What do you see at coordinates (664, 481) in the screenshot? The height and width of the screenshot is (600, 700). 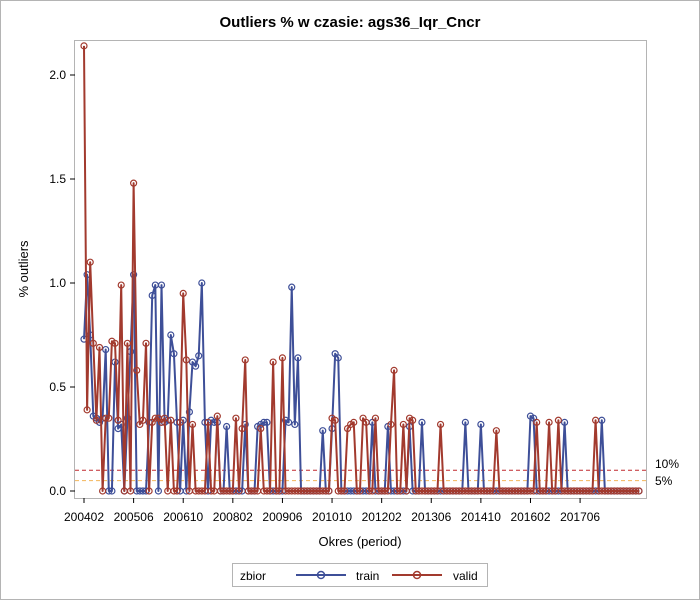 I see `reference-label-5pct: 5%` at bounding box center [664, 481].